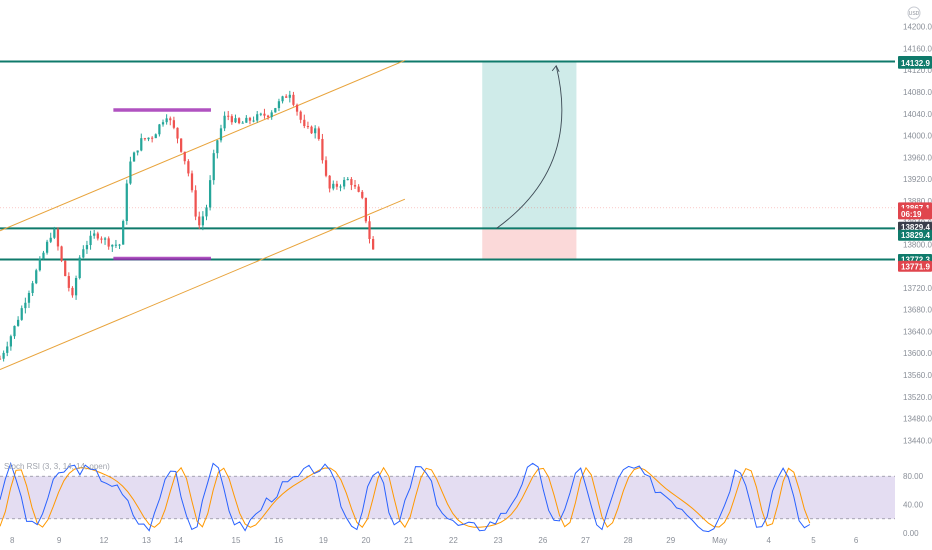 The width and height of the screenshot is (932, 550). I want to click on price-tick-label: 13480.0, so click(917, 419).